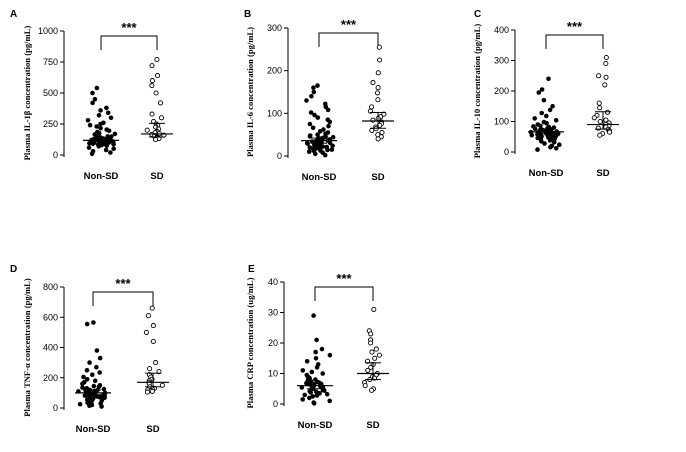 This screenshot has height=452, width=686. I want to click on y-axis-label: Plasma IL-10 concentration (pg/mL), so click(477, 91).